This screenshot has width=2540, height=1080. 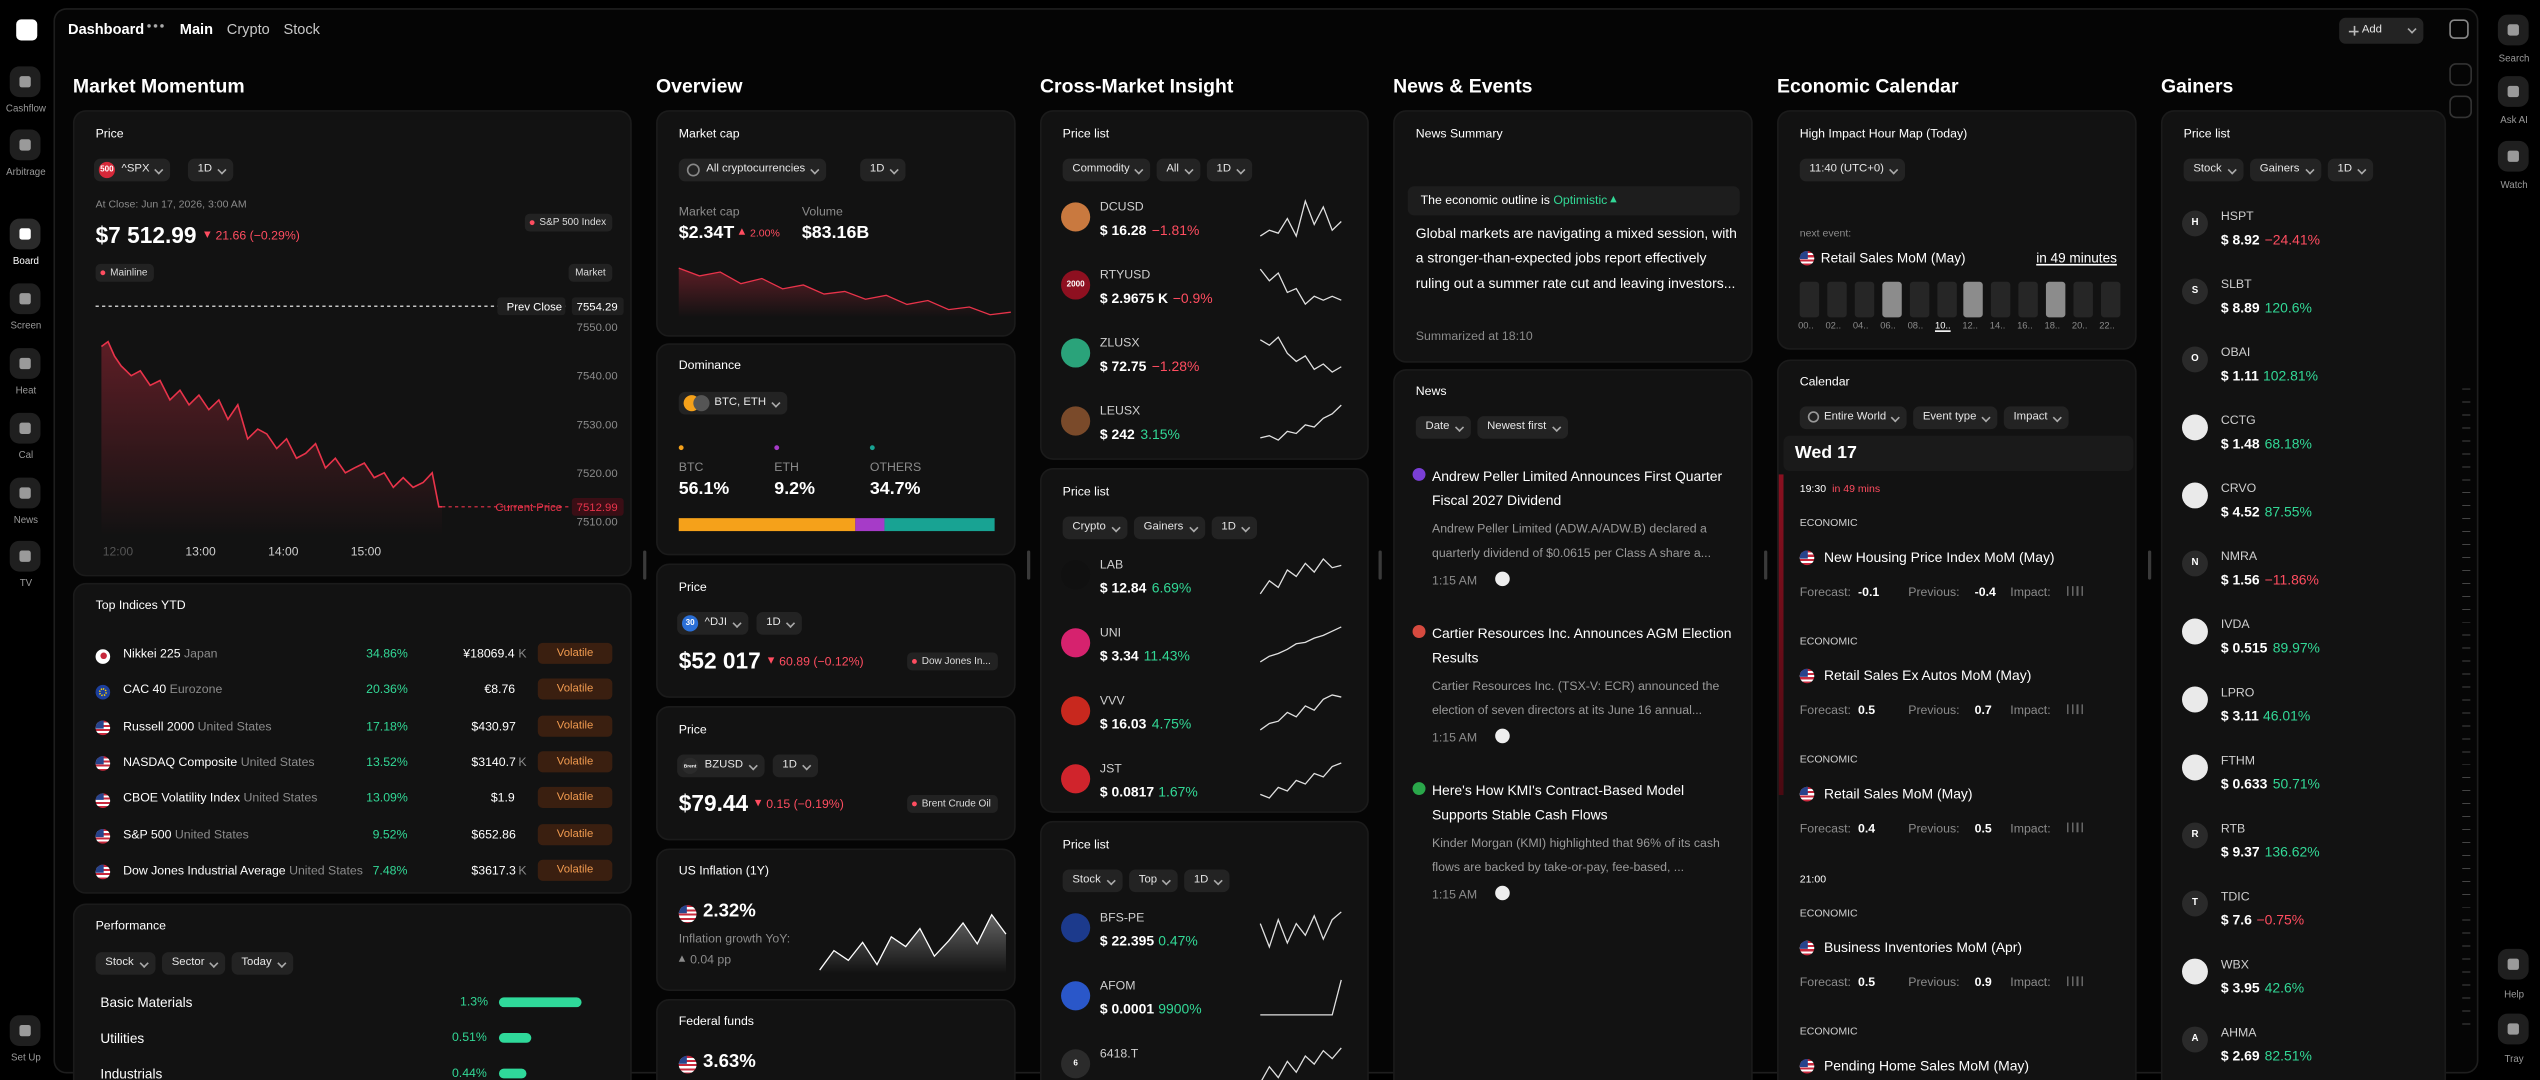 I want to click on nav-tab: Main, so click(x=196, y=29).